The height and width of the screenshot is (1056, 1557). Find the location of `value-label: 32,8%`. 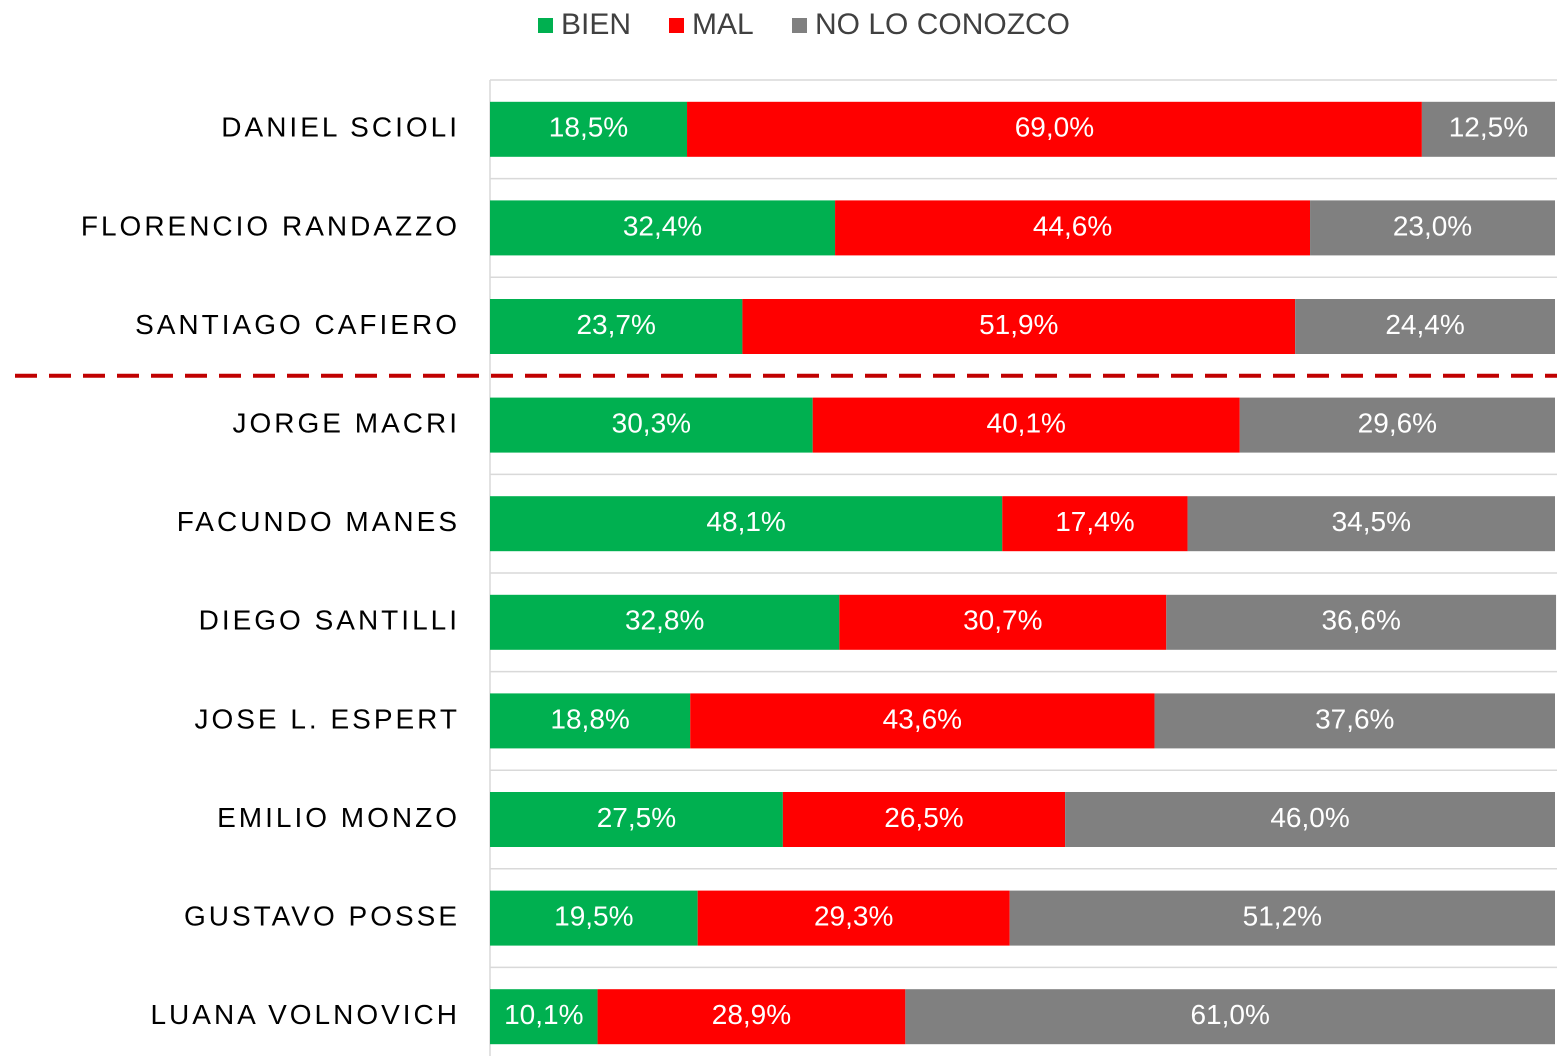

value-label: 32,8% is located at coordinates (664, 620).